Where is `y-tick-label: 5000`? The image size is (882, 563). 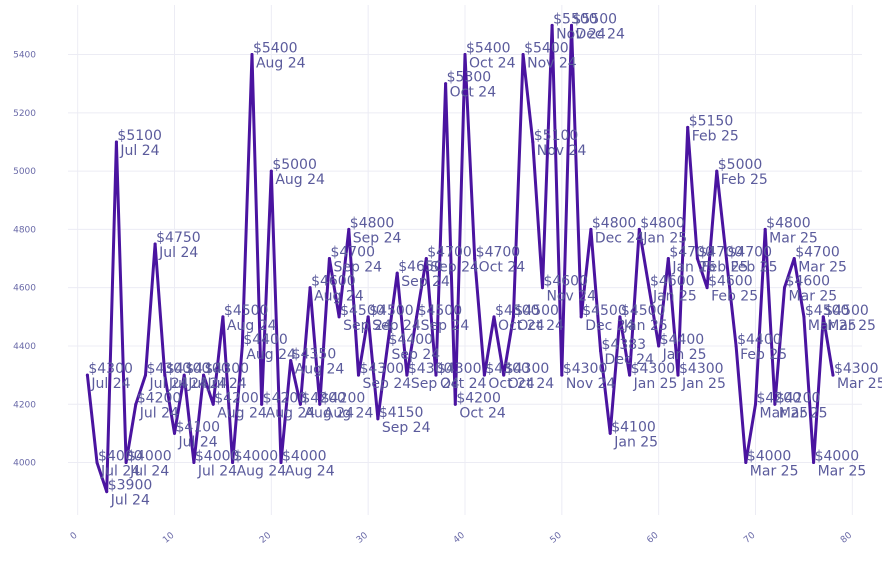 y-tick-label: 5000 is located at coordinates (24, 172).